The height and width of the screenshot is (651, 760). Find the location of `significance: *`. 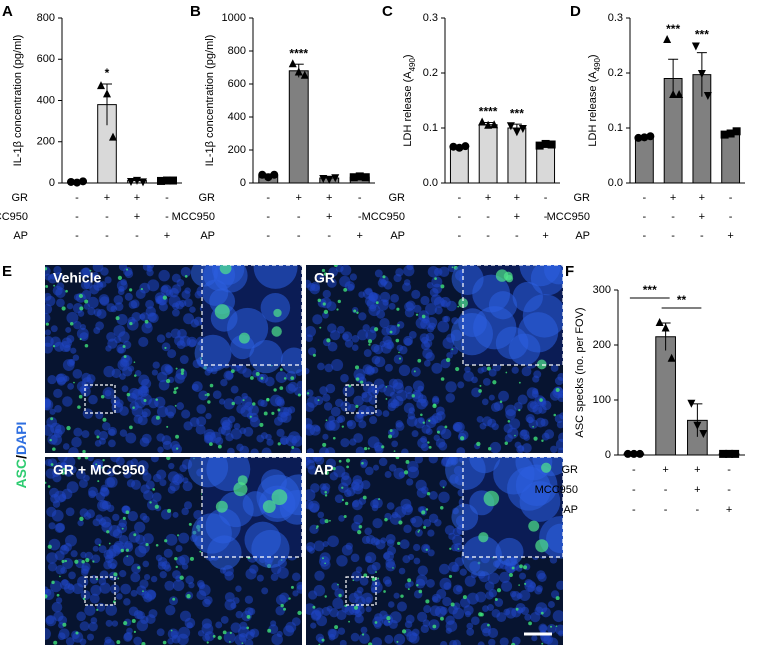

significance: * is located at coordinates (107, 73).